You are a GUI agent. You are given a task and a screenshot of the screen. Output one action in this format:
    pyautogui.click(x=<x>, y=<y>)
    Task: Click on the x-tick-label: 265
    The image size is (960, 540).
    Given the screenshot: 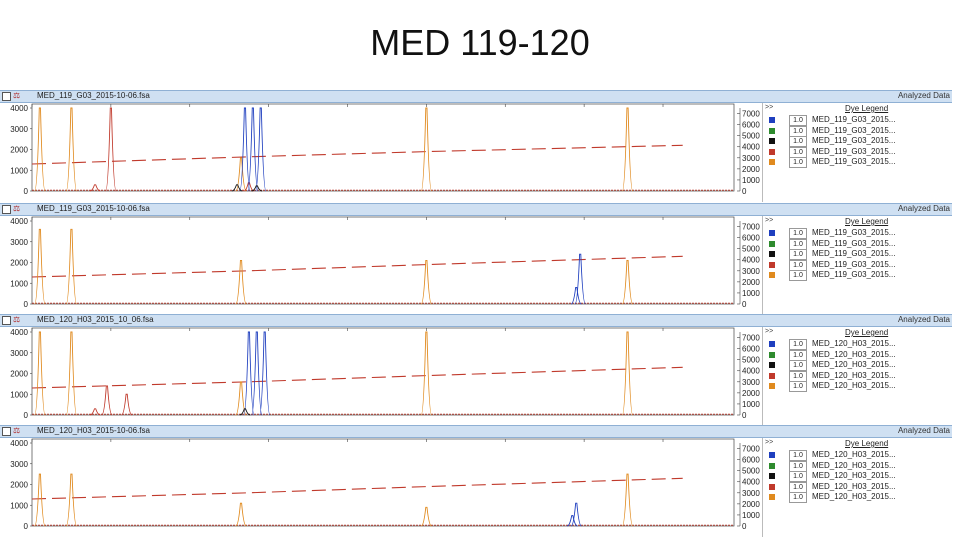 What is the action you would take?
    pyautogui.click(x=506, y=104)
    